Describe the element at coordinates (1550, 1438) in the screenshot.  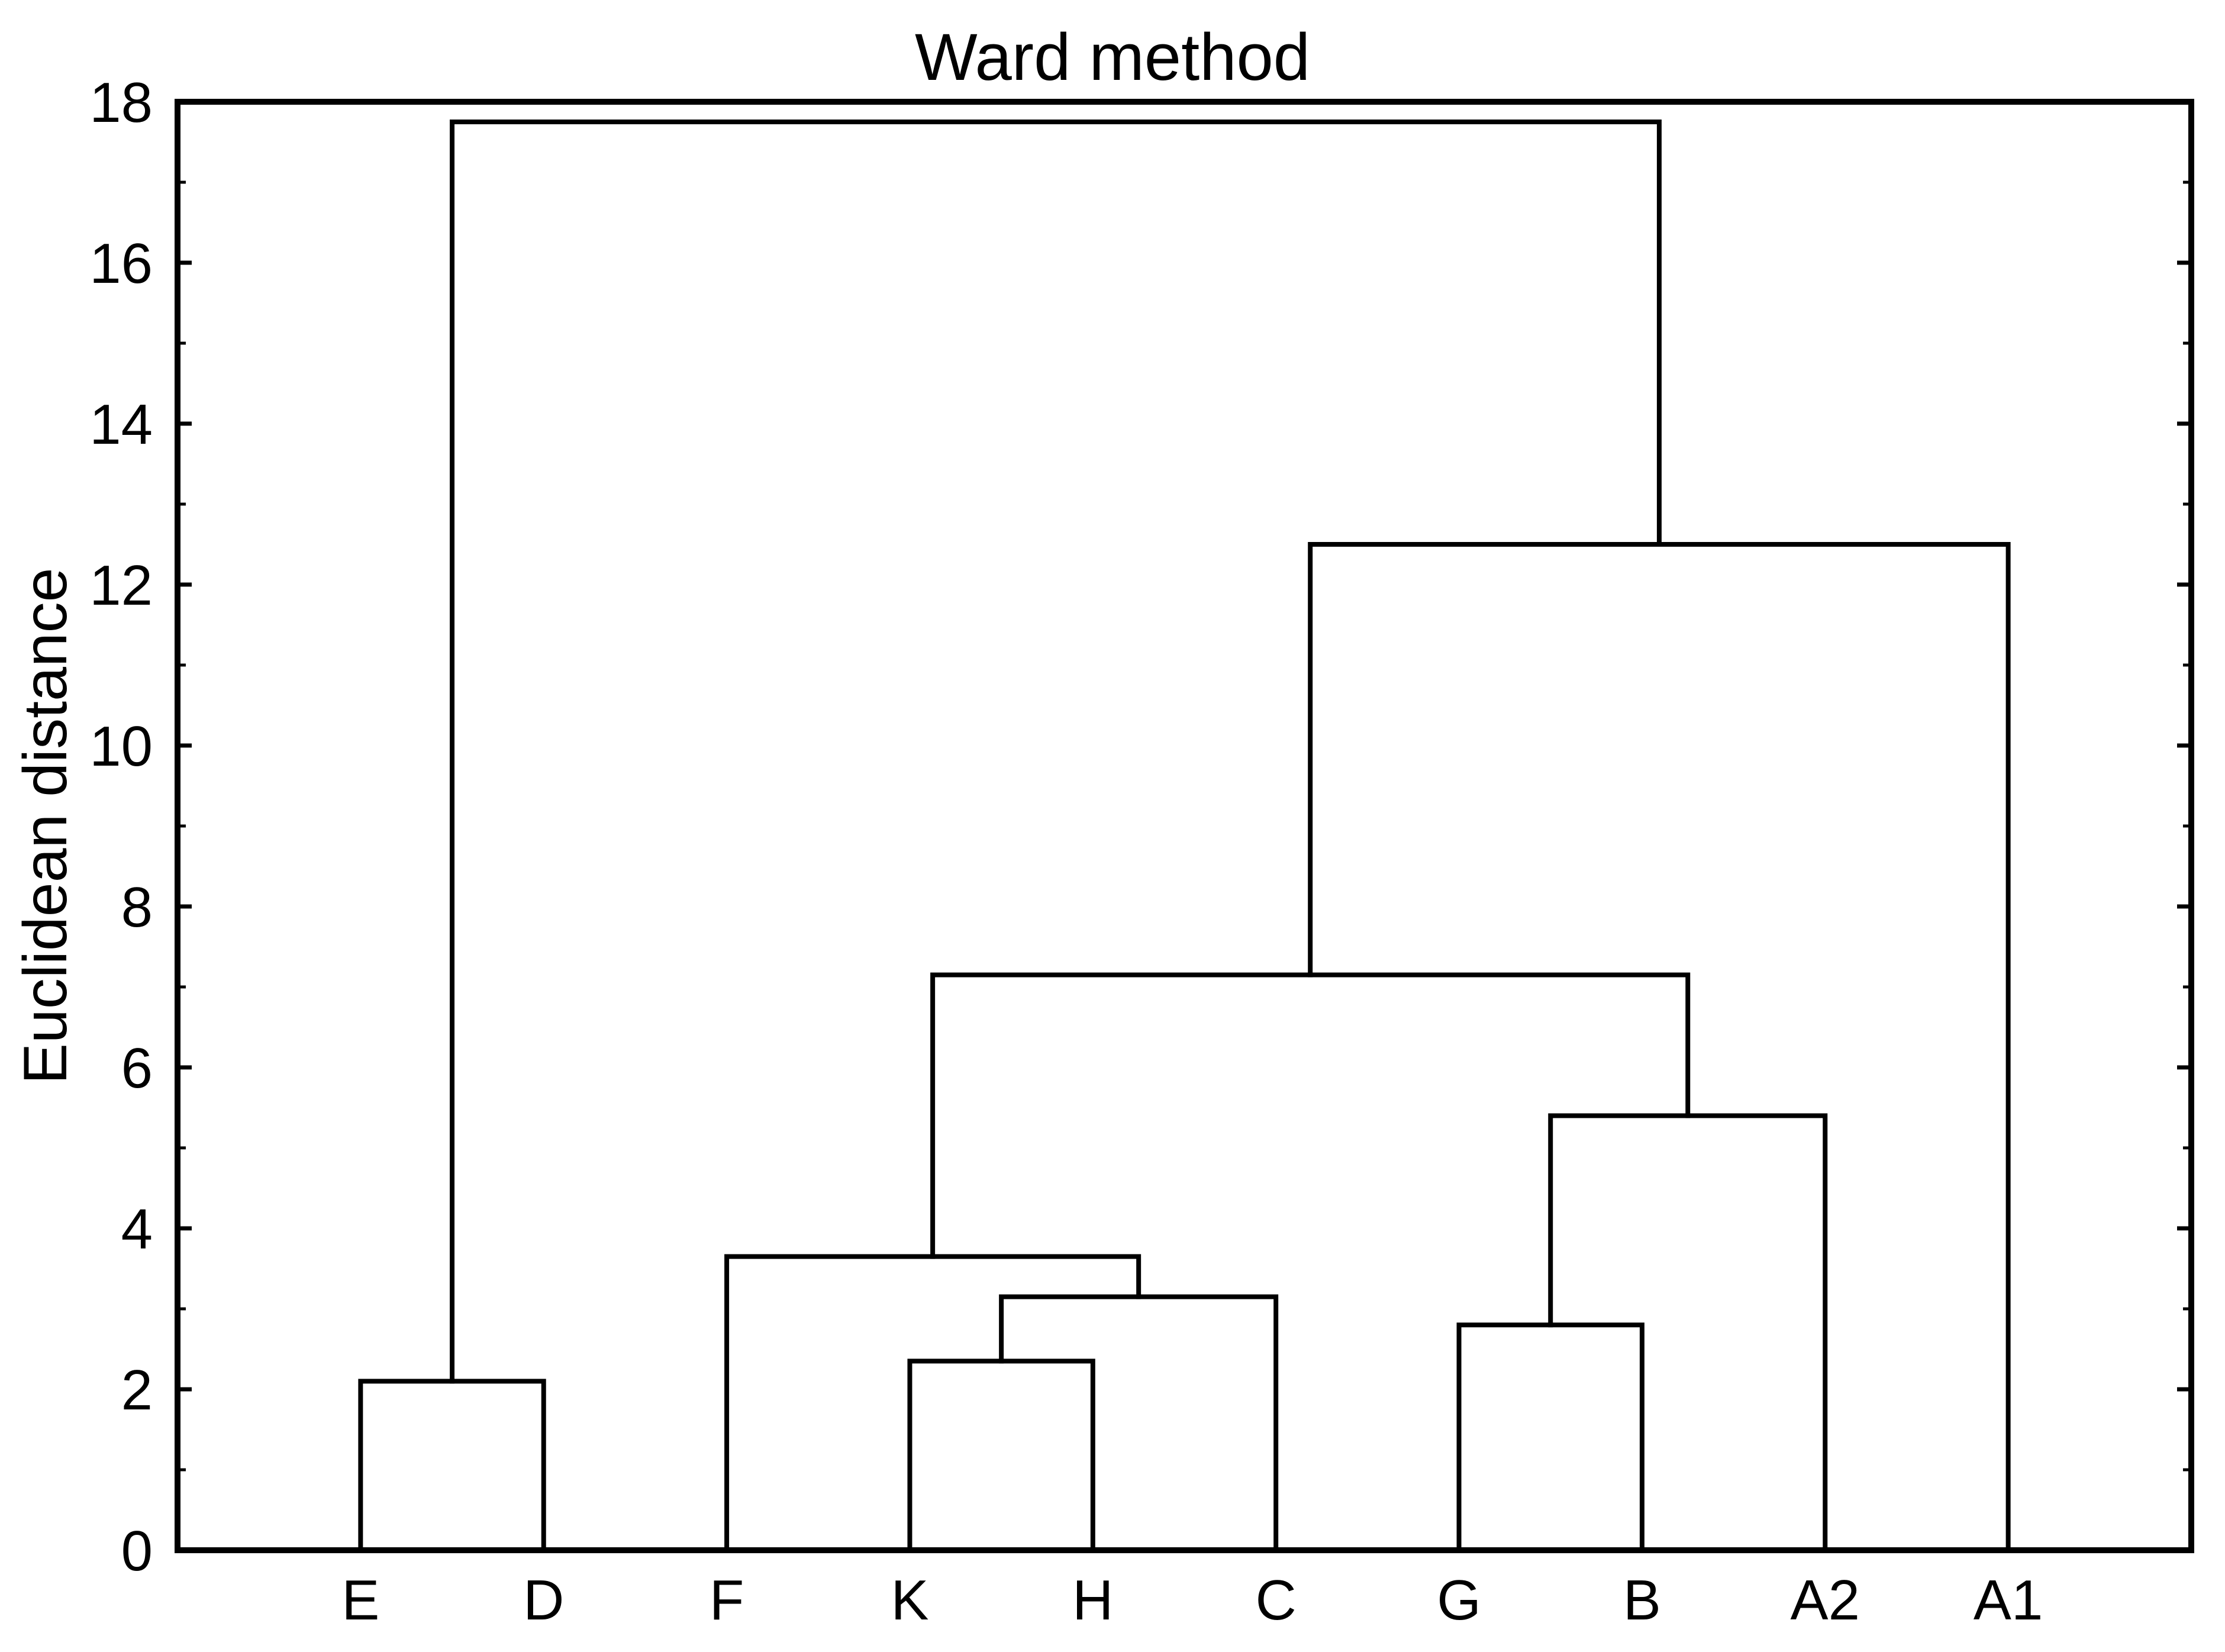
I see `merge-G-B` at that location.